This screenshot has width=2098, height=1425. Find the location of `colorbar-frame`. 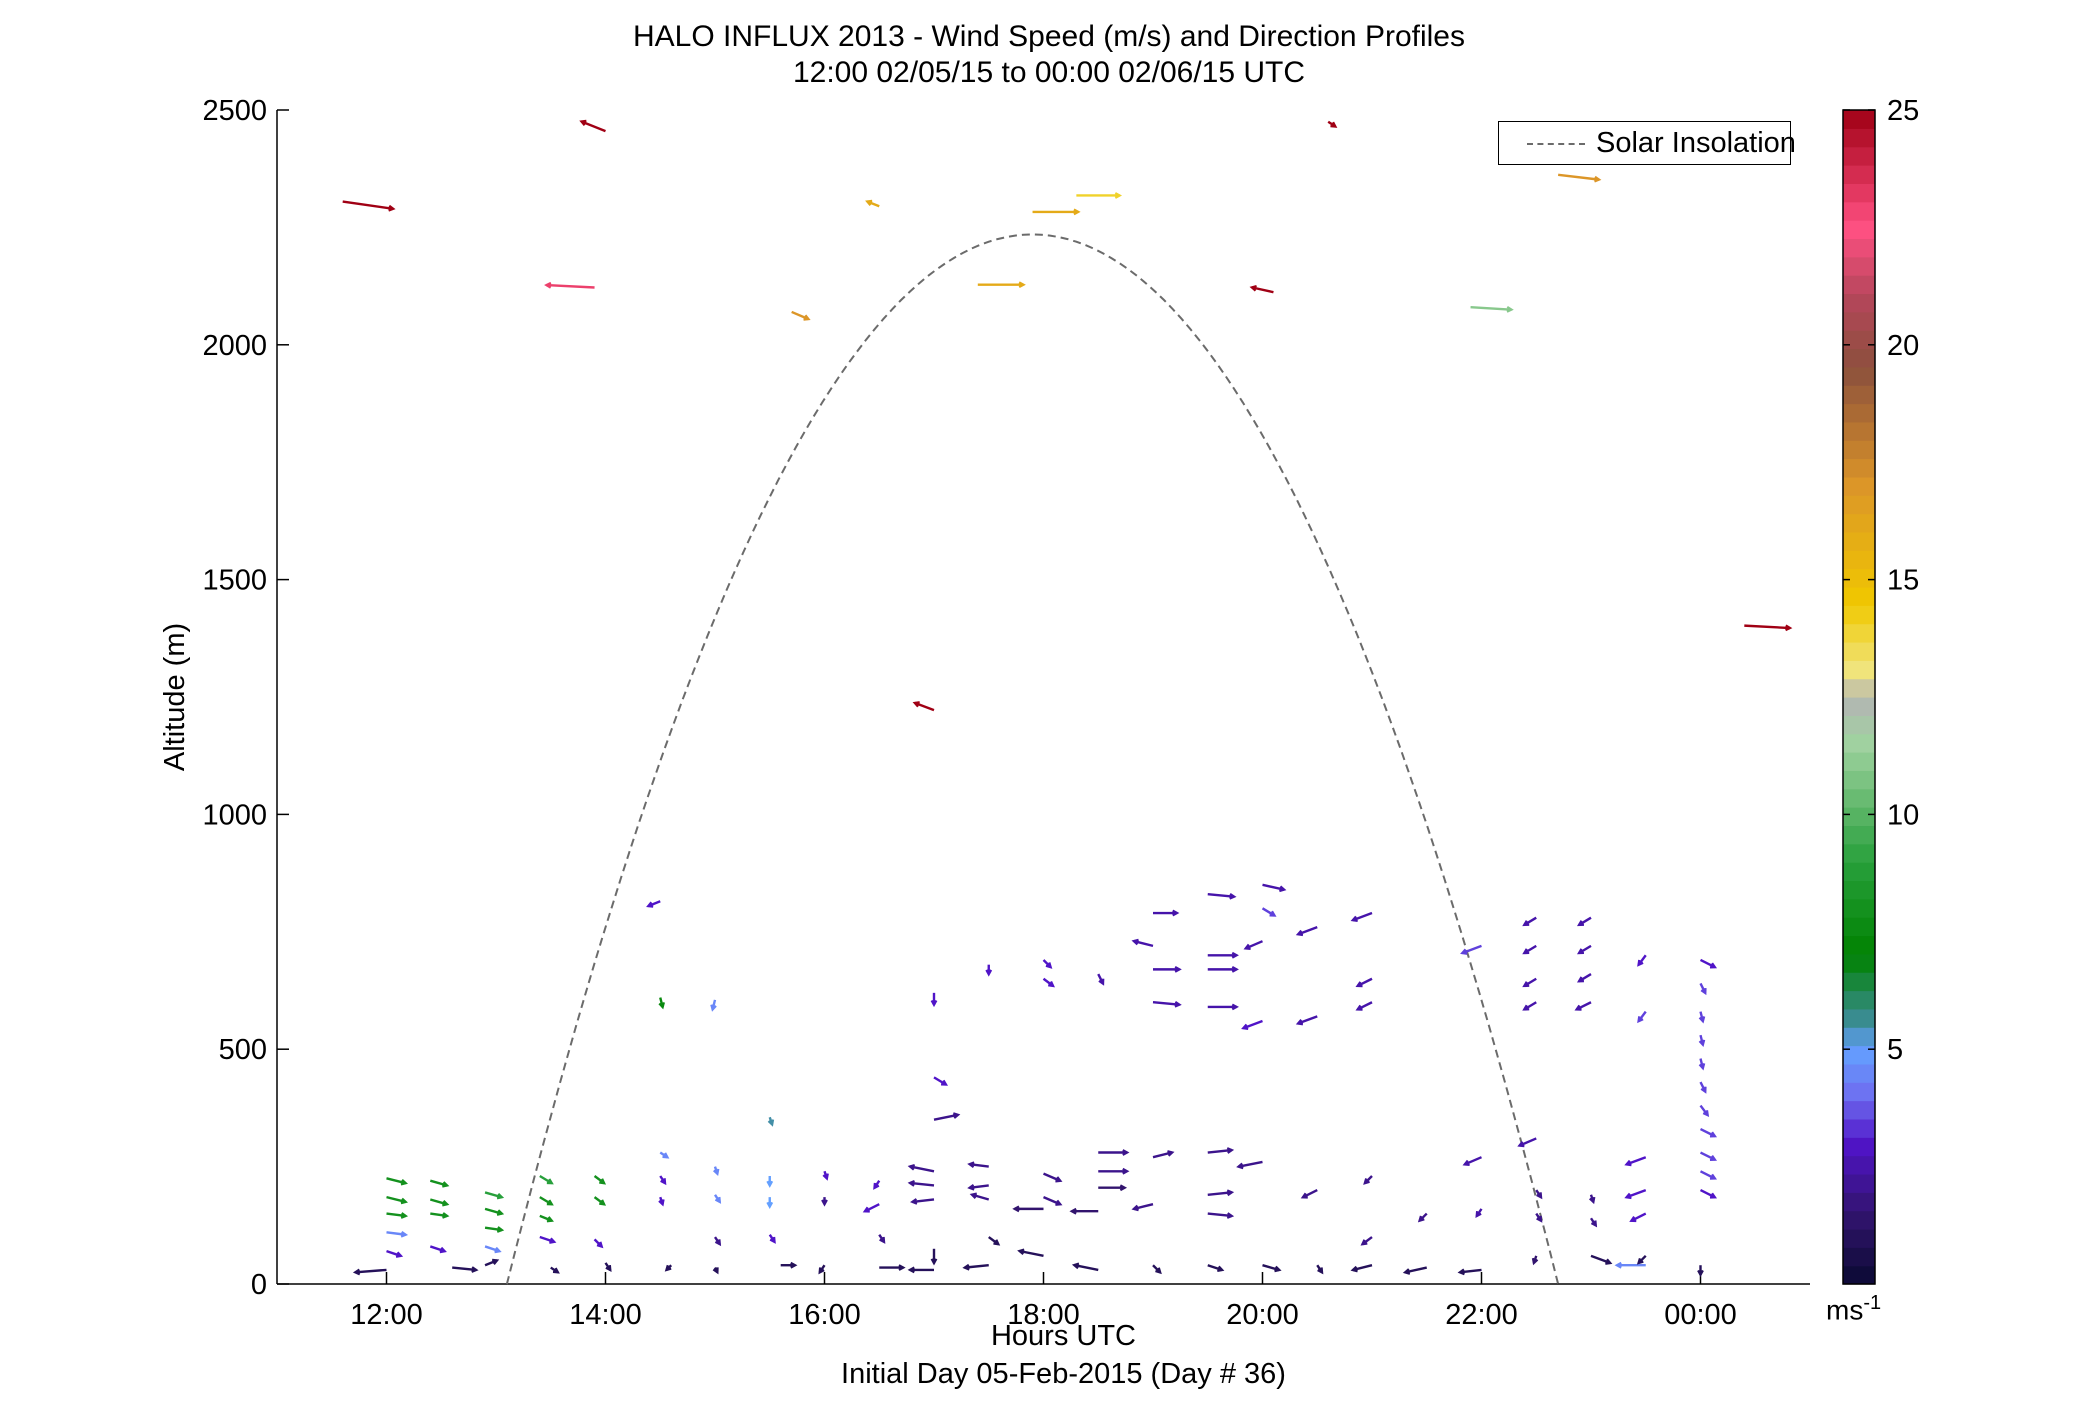

colorbar-frame is located at coordinates (1859, 697).